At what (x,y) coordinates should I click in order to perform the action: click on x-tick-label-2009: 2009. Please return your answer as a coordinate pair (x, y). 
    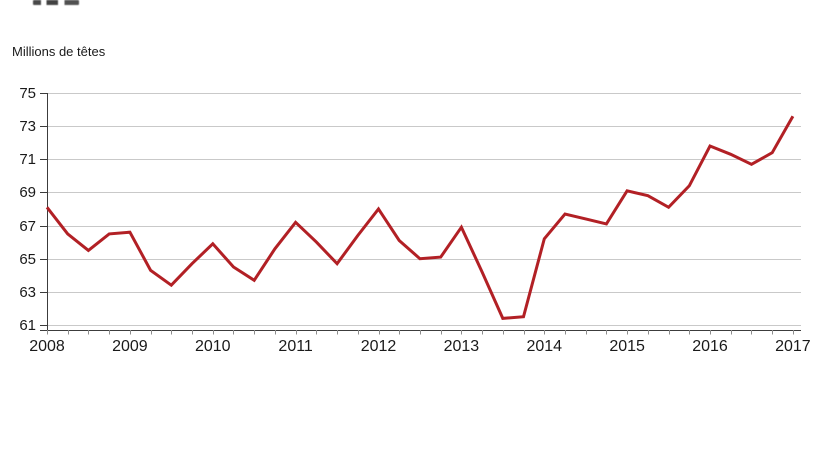
    Looking at the image, I should click on (130, 346).